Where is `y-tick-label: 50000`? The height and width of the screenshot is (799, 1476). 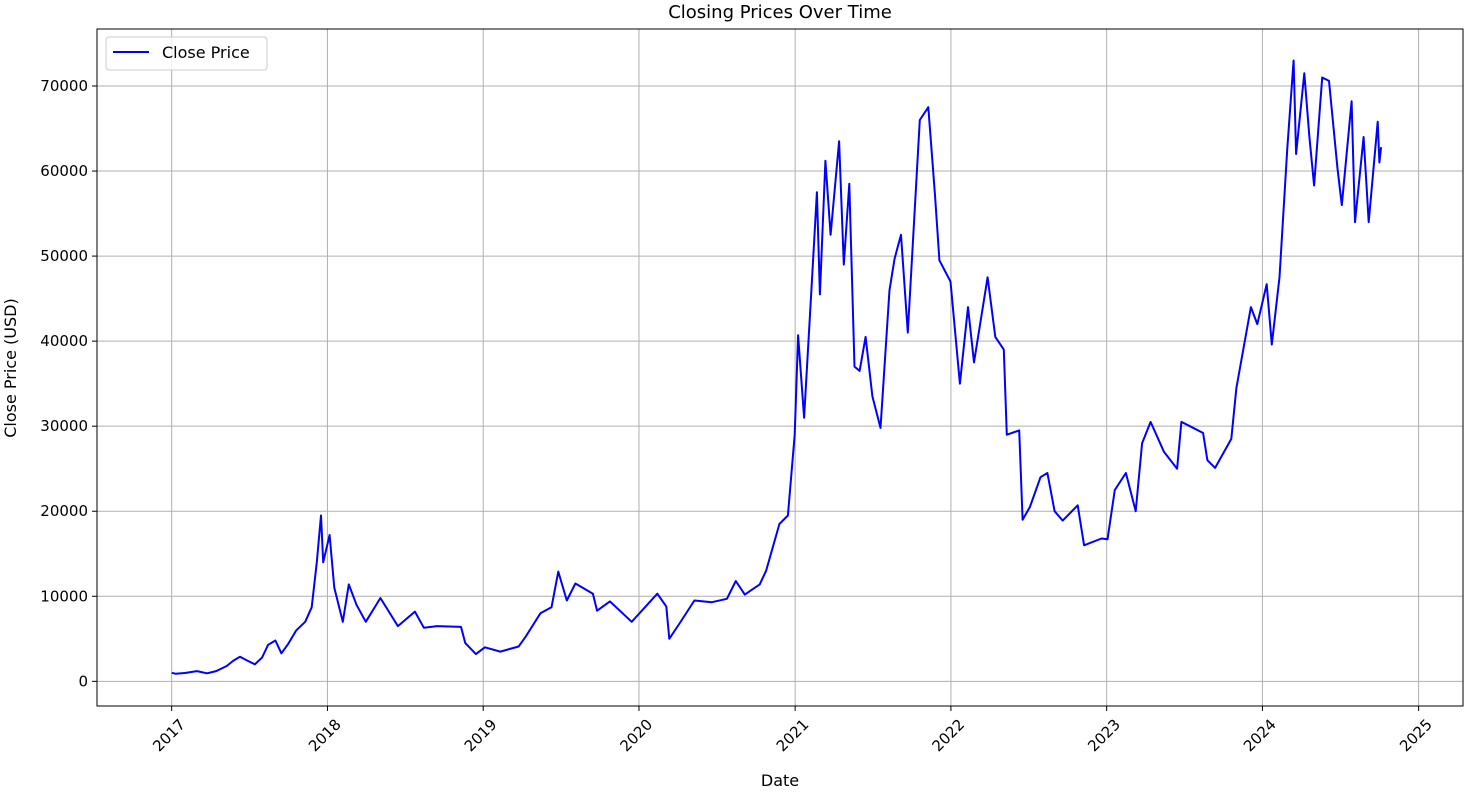
y-tick-label: 50000 is located at coordinates (64, 256).